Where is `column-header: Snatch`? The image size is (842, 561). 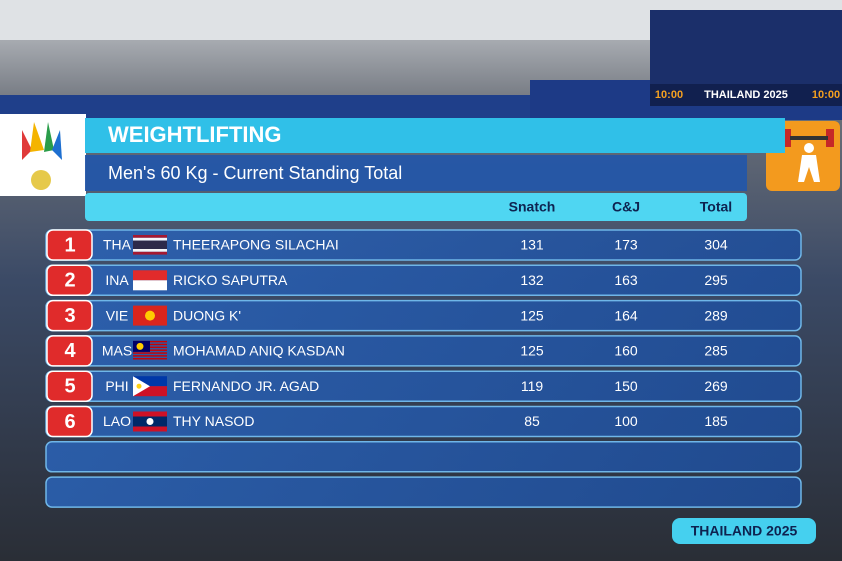
column-header: Snatch is located at coordinates (532, 207).